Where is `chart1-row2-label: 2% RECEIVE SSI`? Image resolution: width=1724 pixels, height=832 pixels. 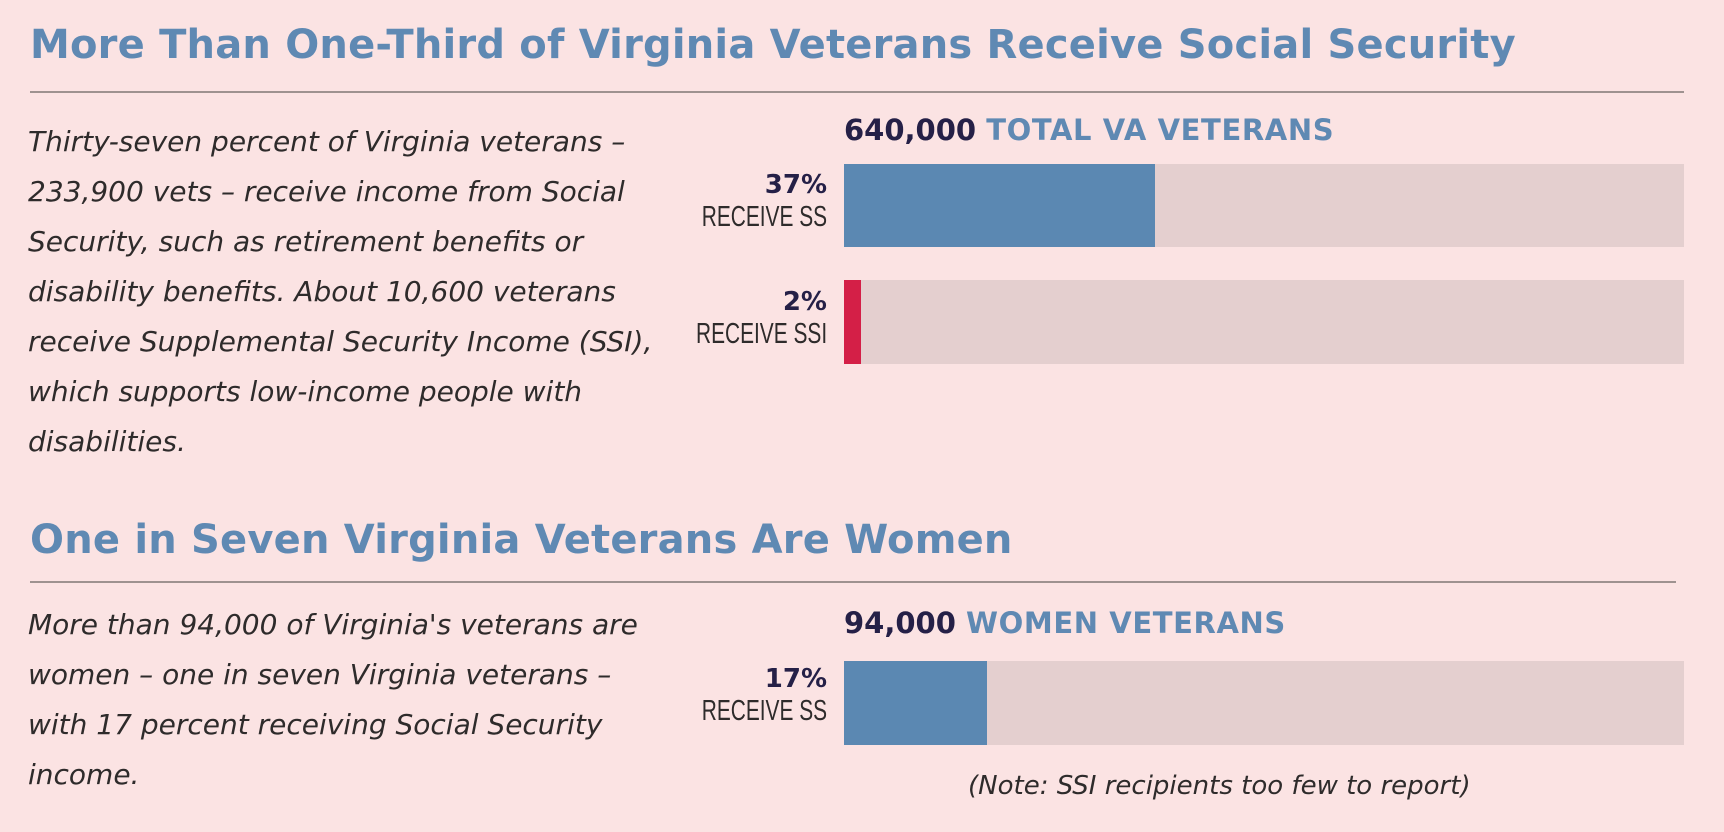
chart1-row2-label: 2% RECEIVE SSI is located at coordinates (736, 319).